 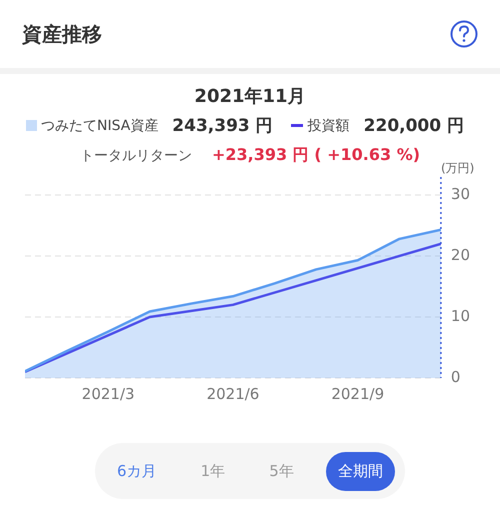 I want to click on text: 5年, so click(x=281, y=471).